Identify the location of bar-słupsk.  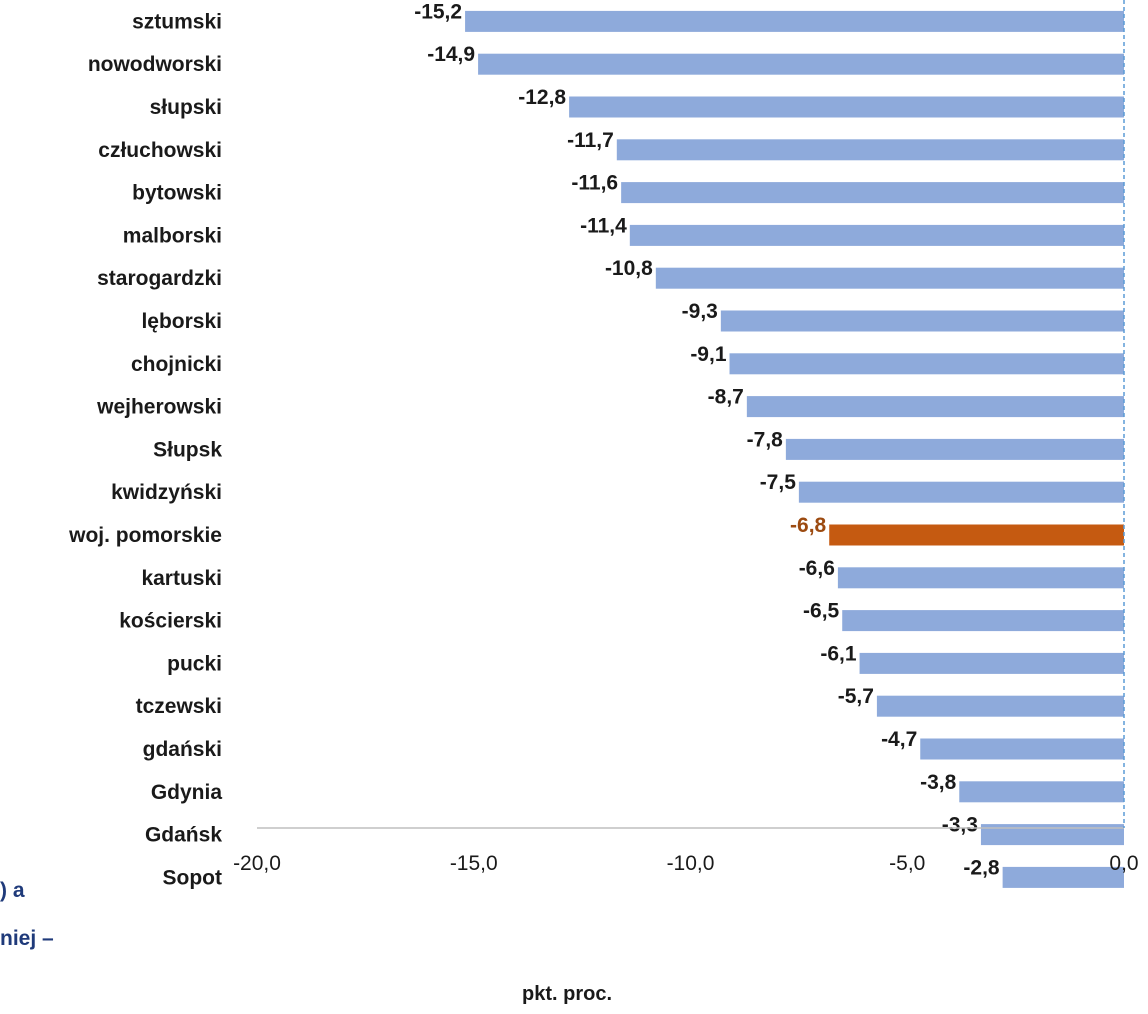
(954, 449).